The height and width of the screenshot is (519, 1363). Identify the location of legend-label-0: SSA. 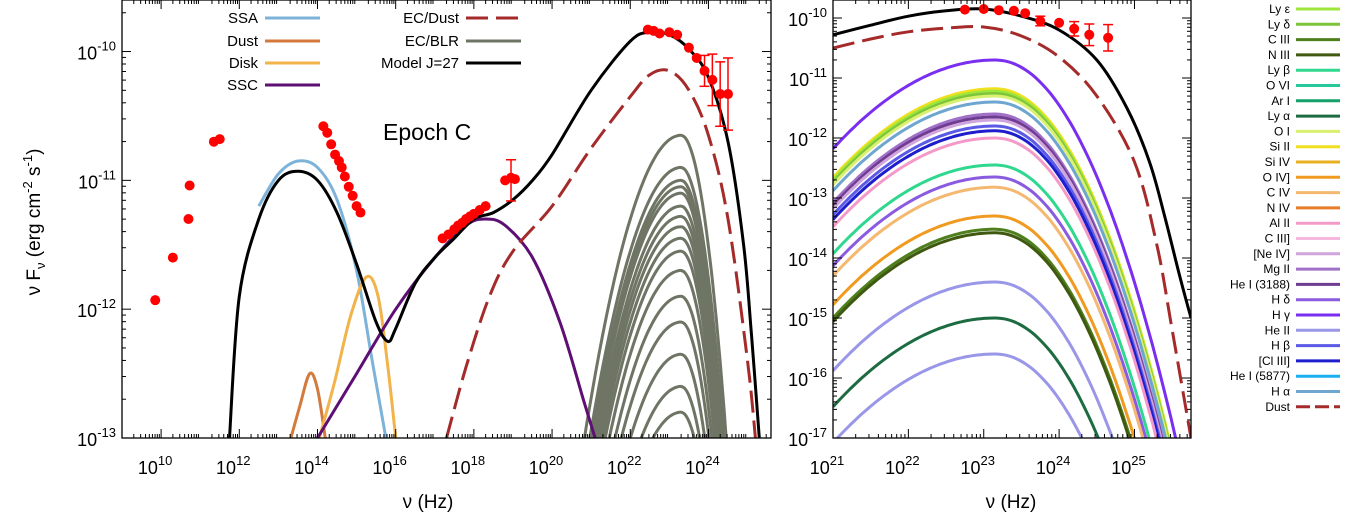
(243, 18).